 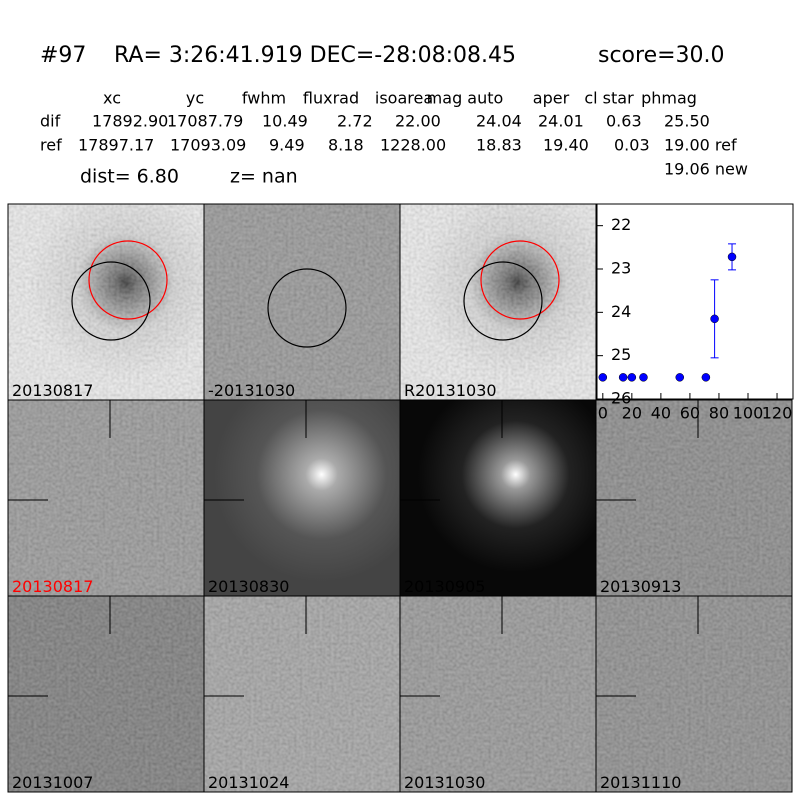 I want to click on column-header: fluxrad, so click(x=331, y=98).